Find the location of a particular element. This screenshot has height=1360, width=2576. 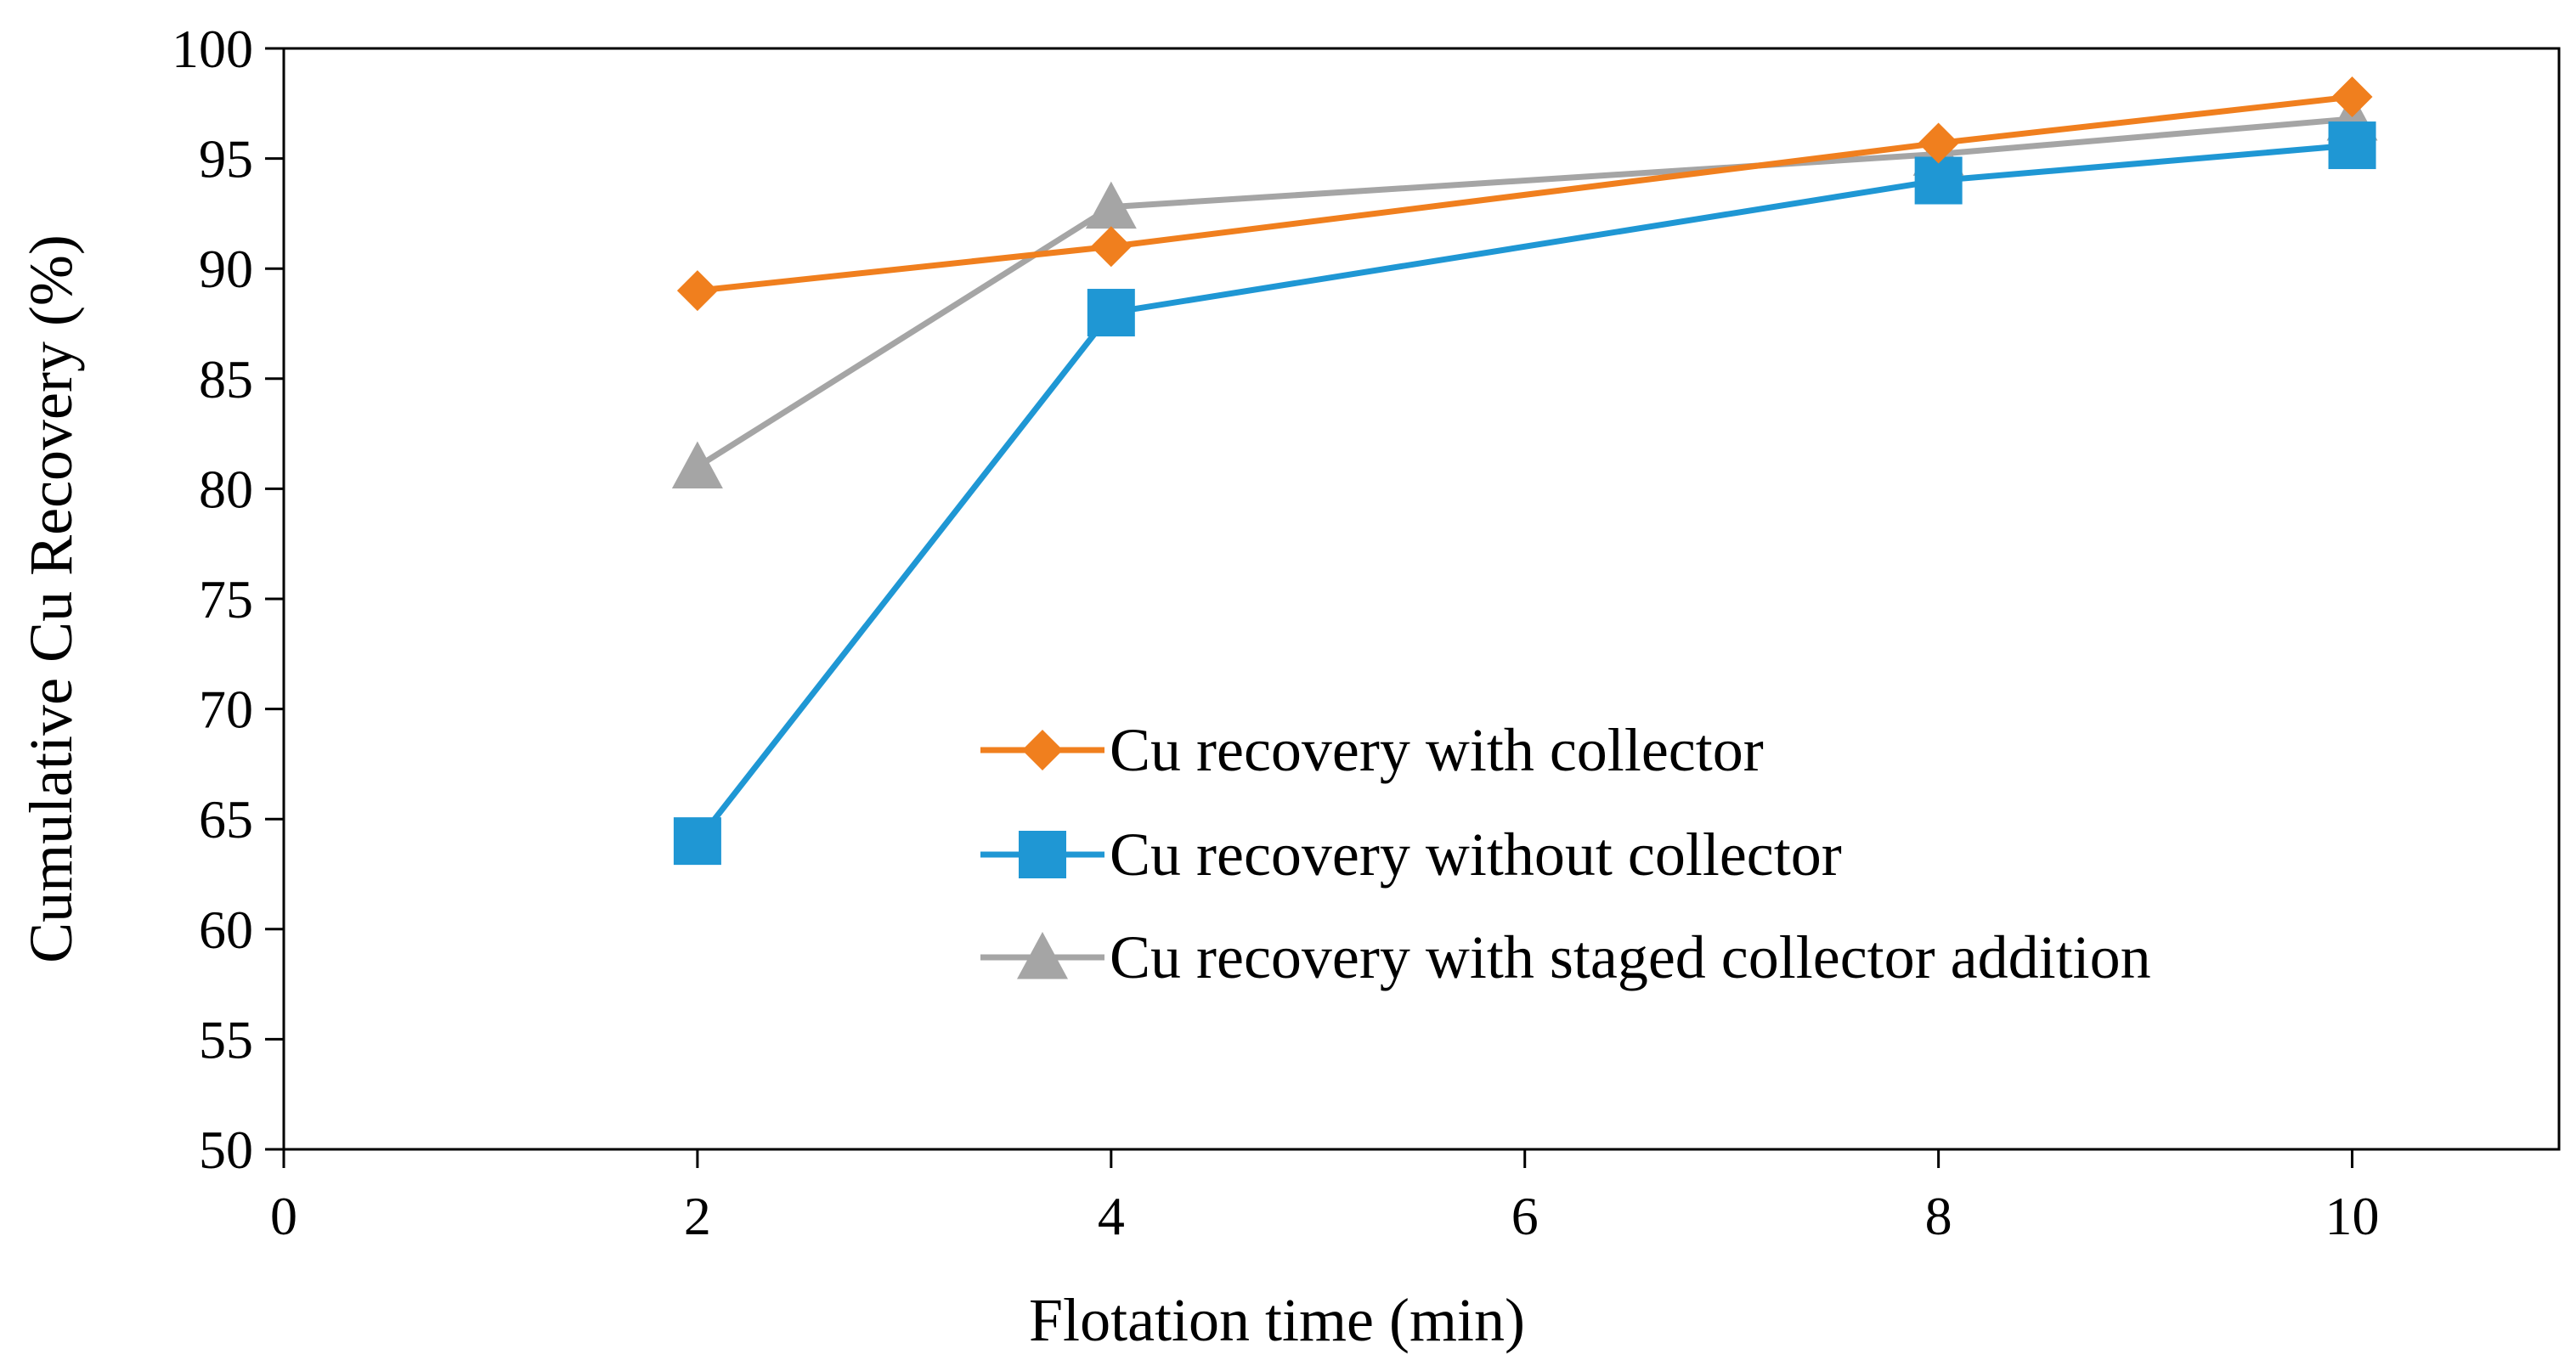

y-tick-label: 60 is located at coordinates (226, 930).